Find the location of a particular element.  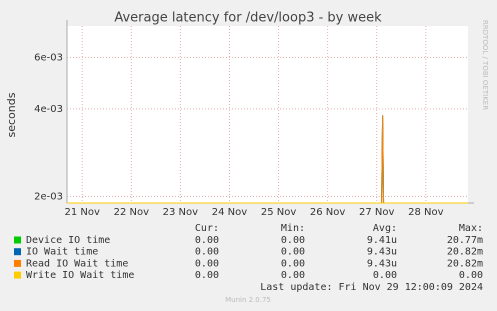

x-tick-label: 27 Nov is located at coordinates (377, 212).